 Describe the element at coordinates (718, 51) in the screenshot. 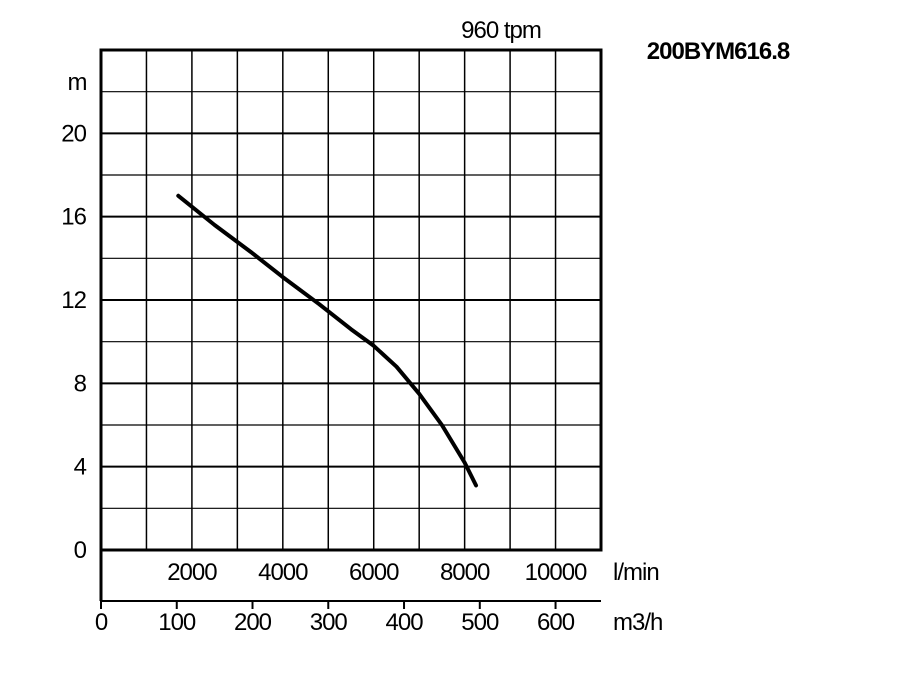

I see `model-title: 200BYM616.8` at that location.